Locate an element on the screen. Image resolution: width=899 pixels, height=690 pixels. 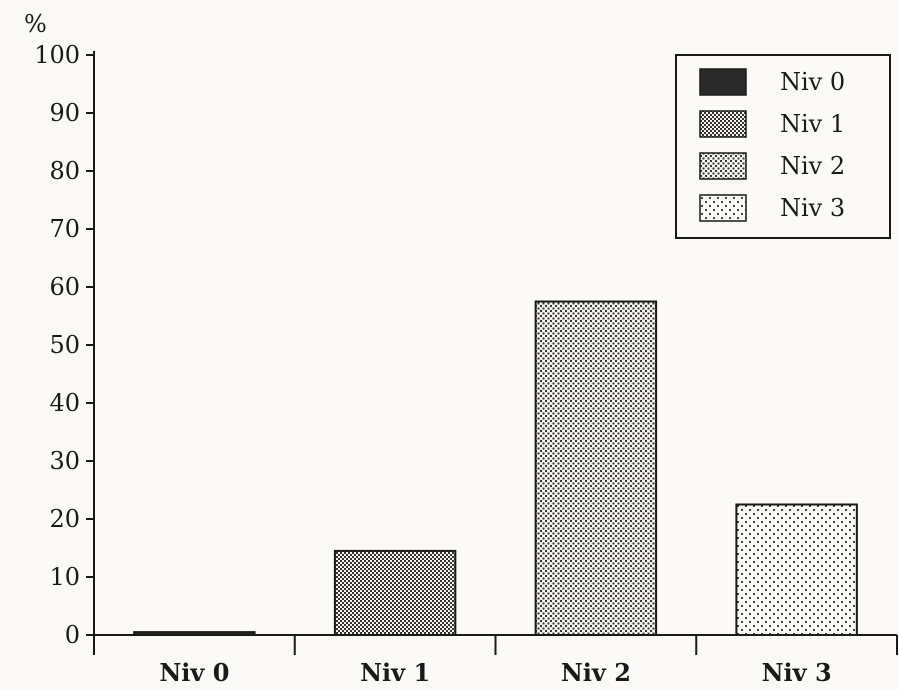
y-tick-label: 0 is located at coordinates (72, 635).